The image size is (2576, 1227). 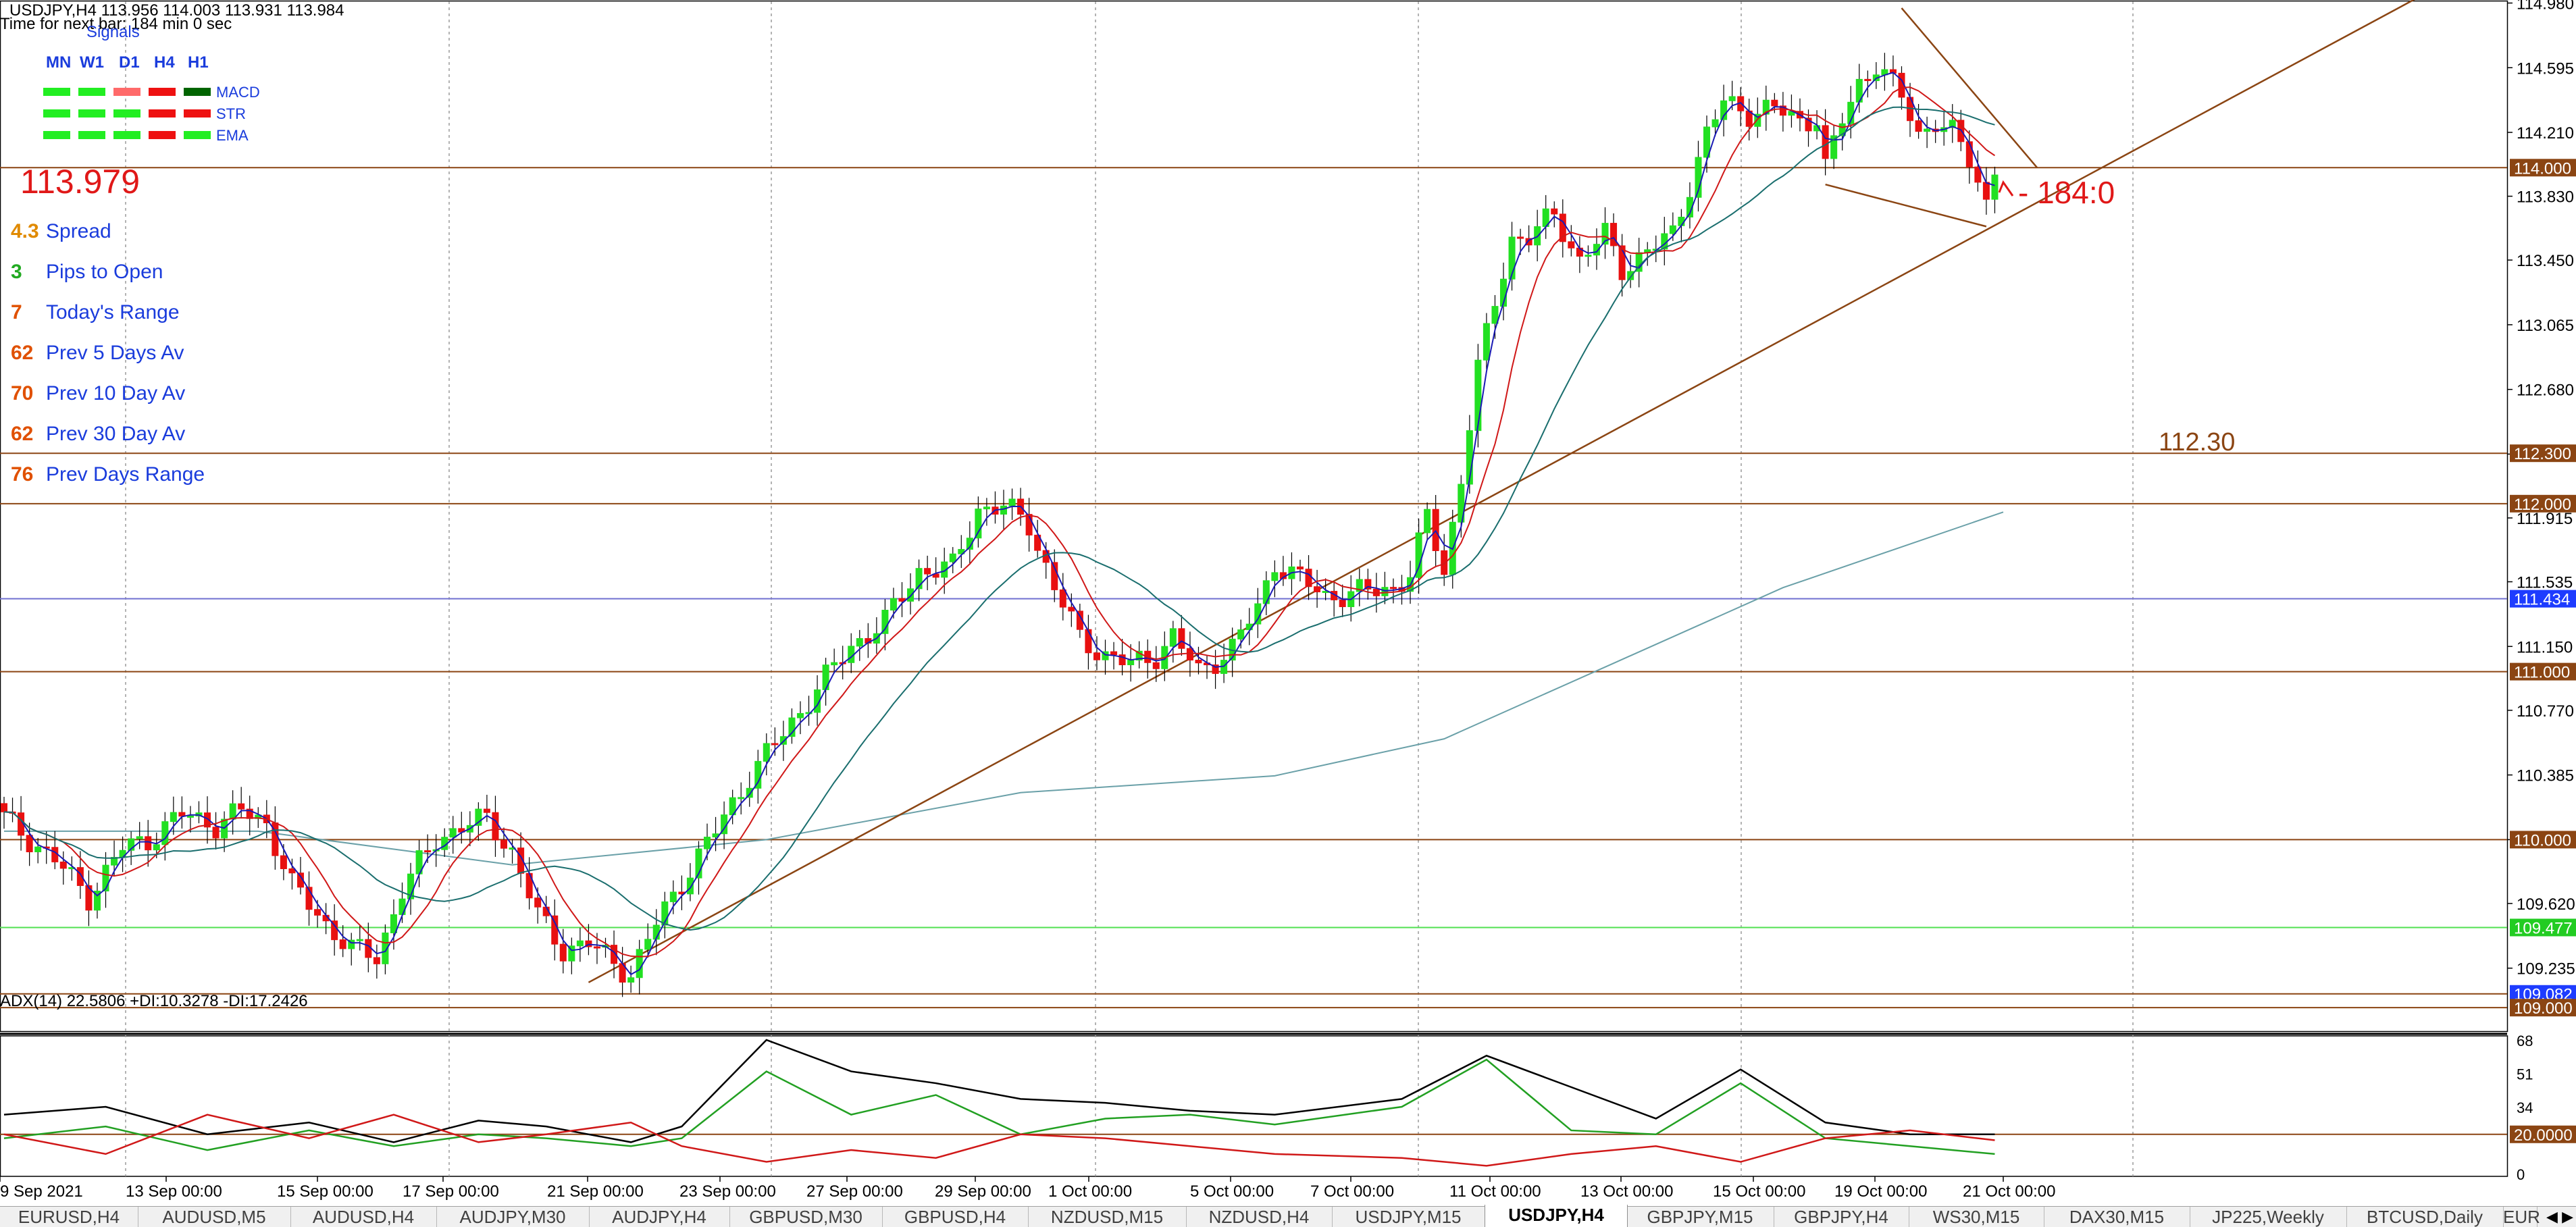 What do you see at coordinates (2543, 928) in the screenshot?
I see `level-badge-label: 109.477` at bounding box center [2543, 928].